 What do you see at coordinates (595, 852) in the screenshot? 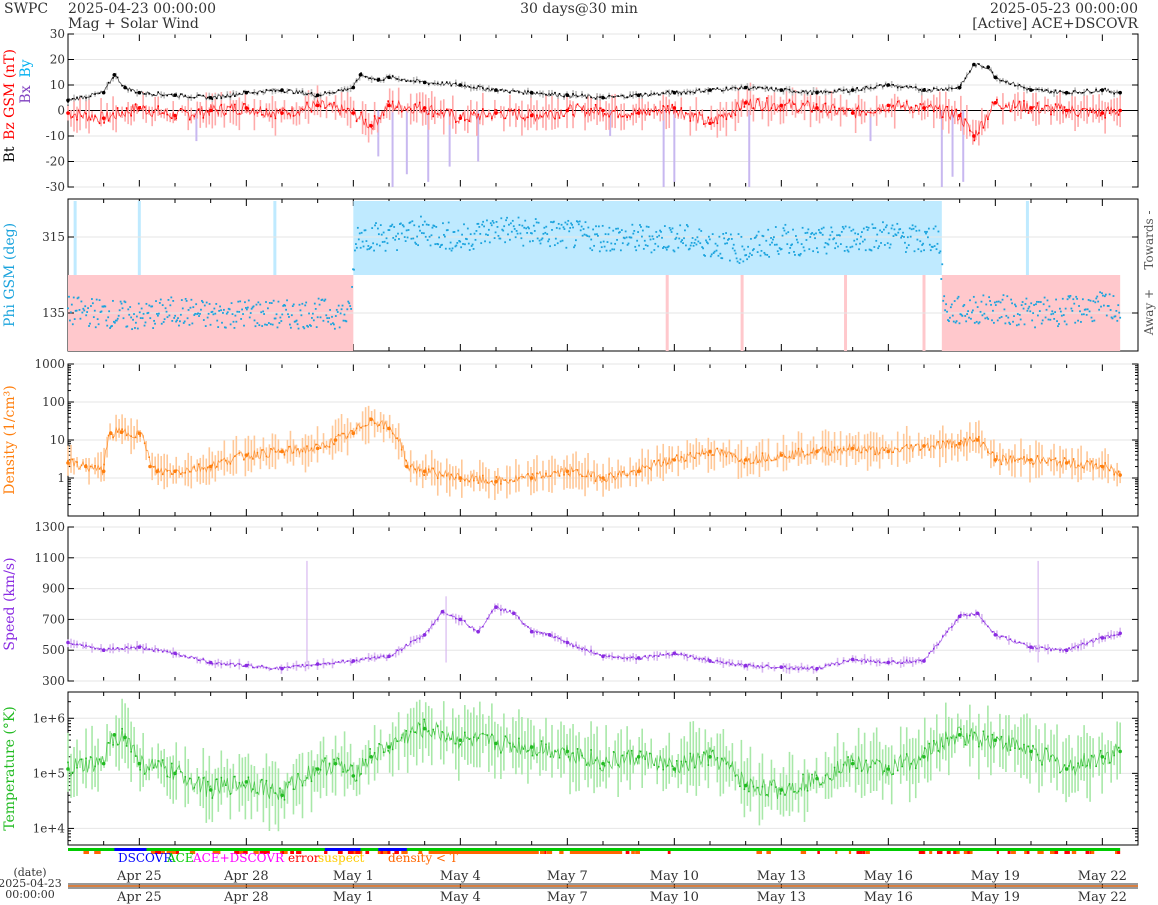
I see `density-flag-segment` at bounding box center [595, 852].